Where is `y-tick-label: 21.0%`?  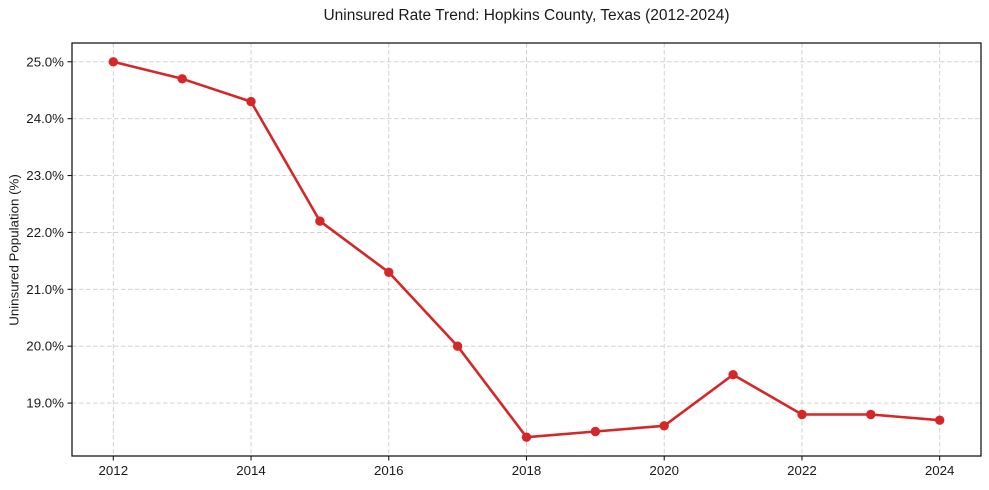
y-tick-label: 21.0% is located at coordinates (45, 289).